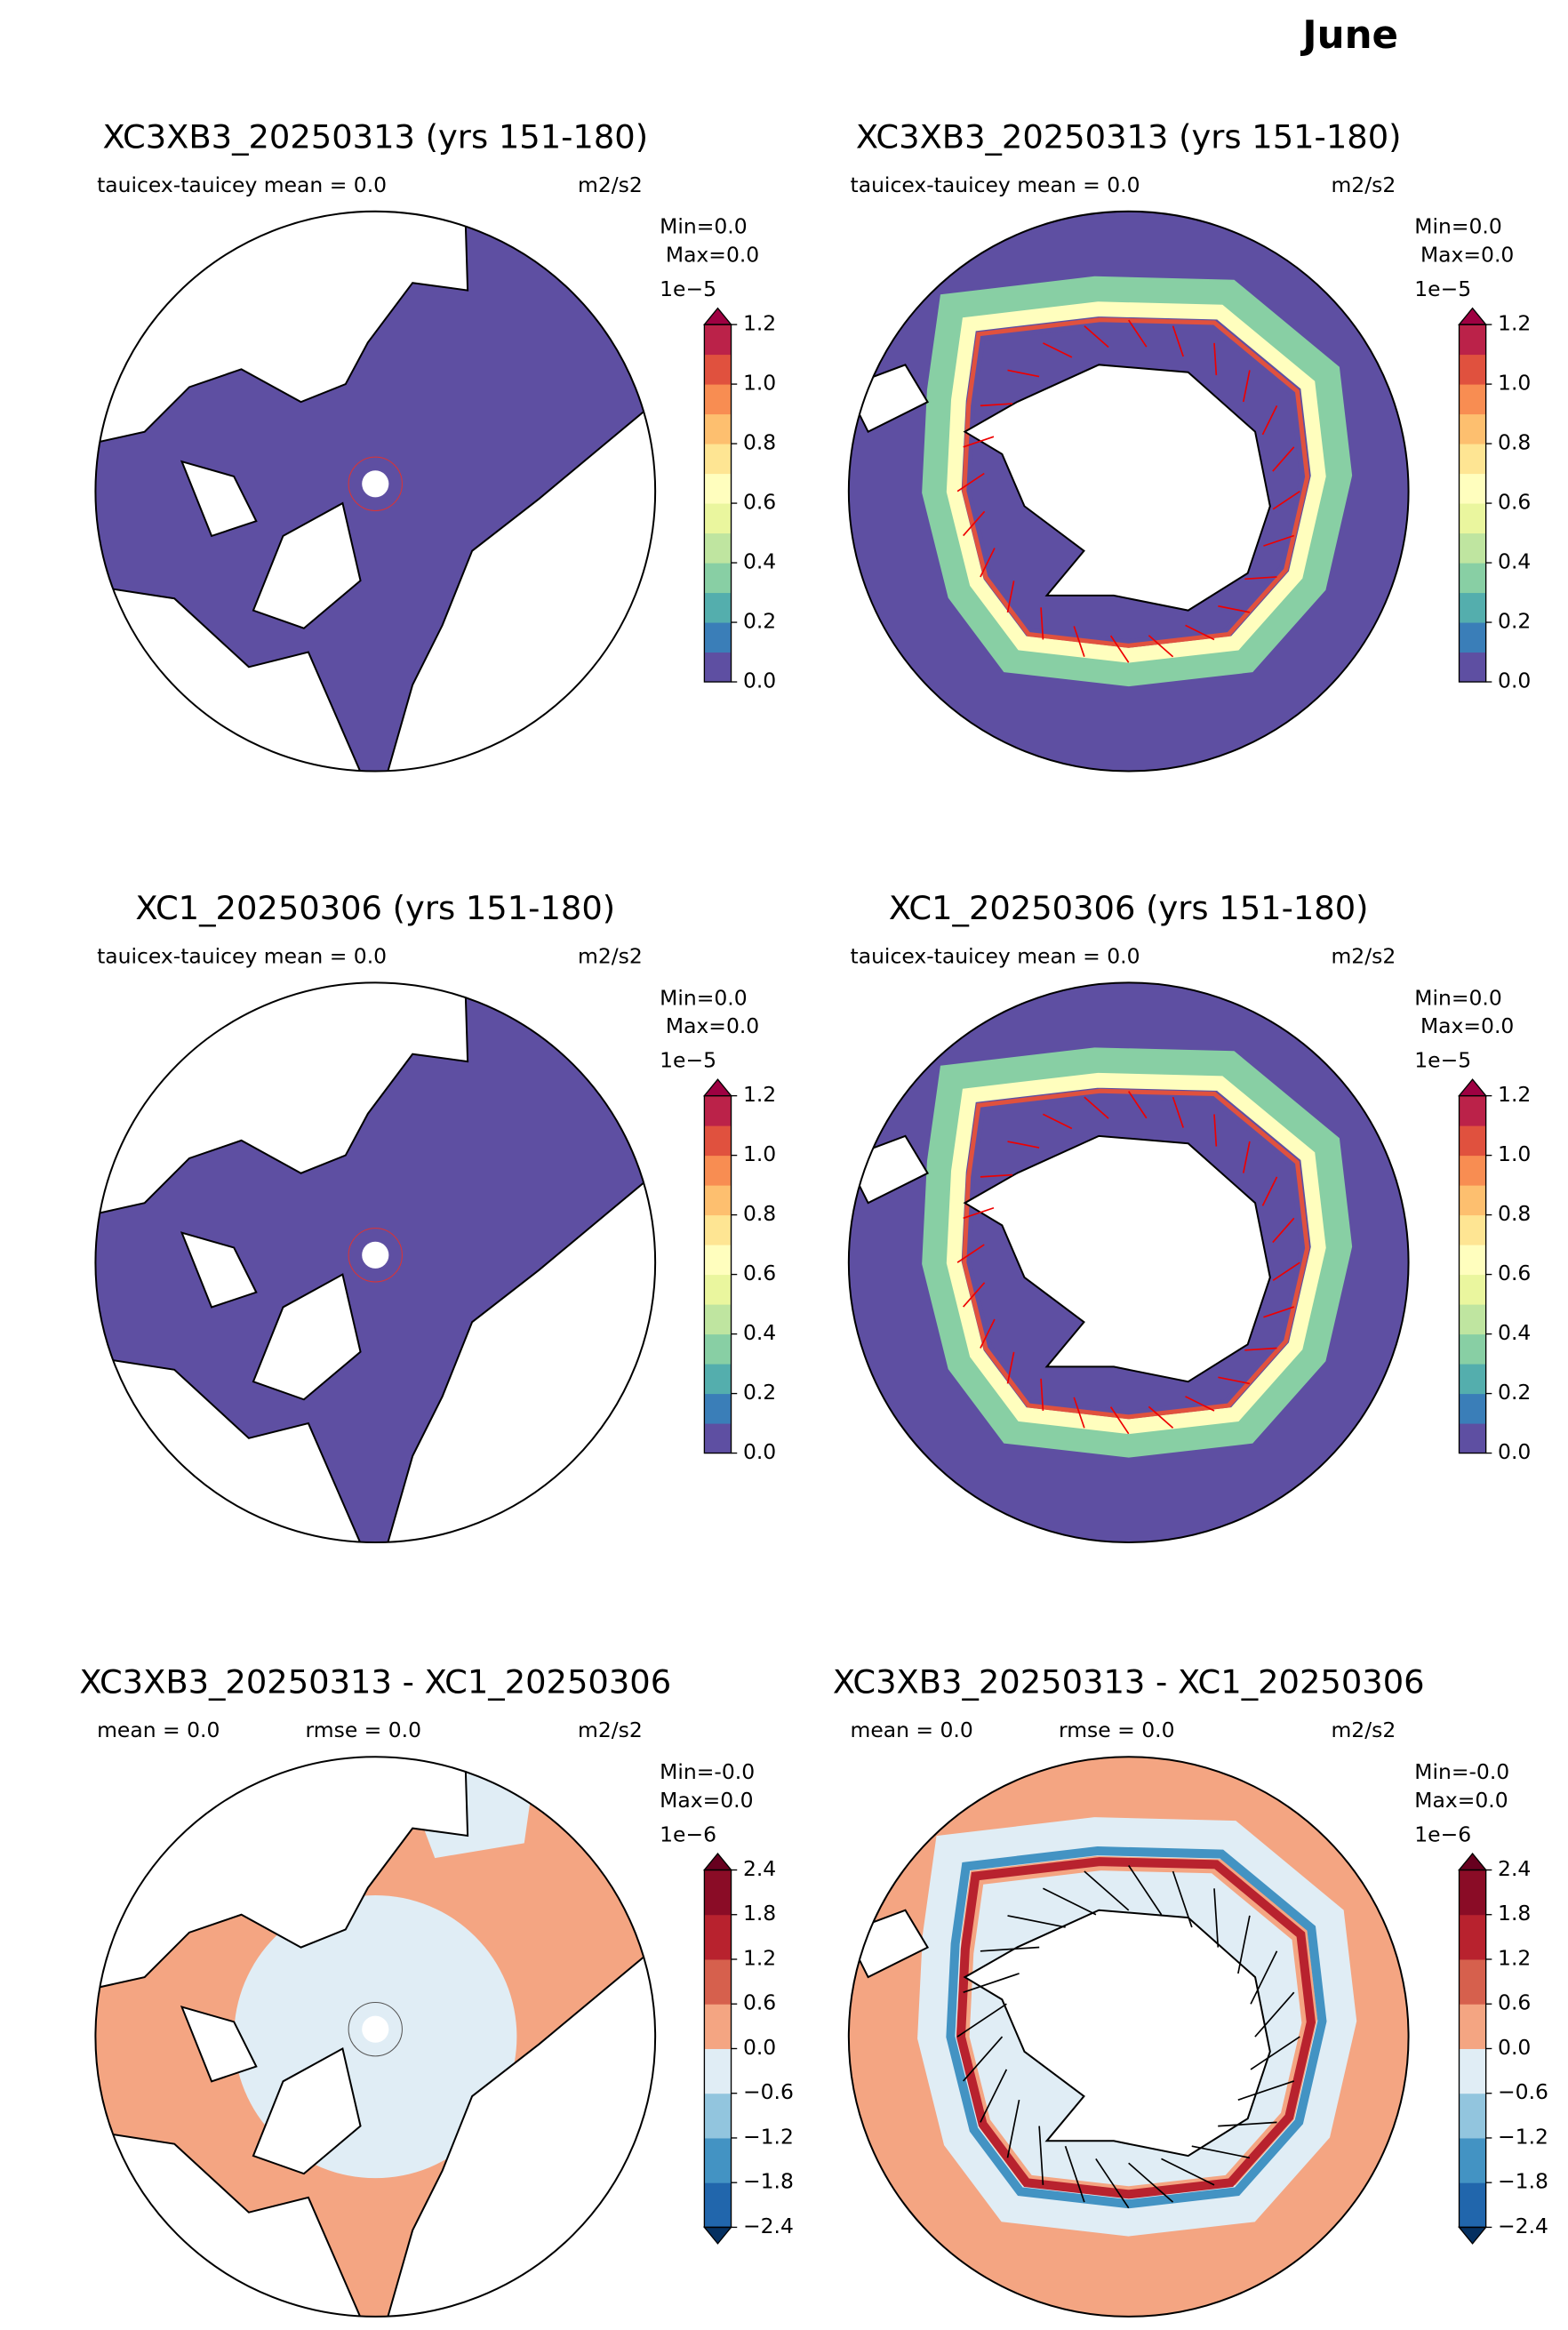  What do you see at coordinates (1514, 1914) in the screenshot?
I see `colorbar-tick-label: 1.8` at bounding box center [1514, 1914].